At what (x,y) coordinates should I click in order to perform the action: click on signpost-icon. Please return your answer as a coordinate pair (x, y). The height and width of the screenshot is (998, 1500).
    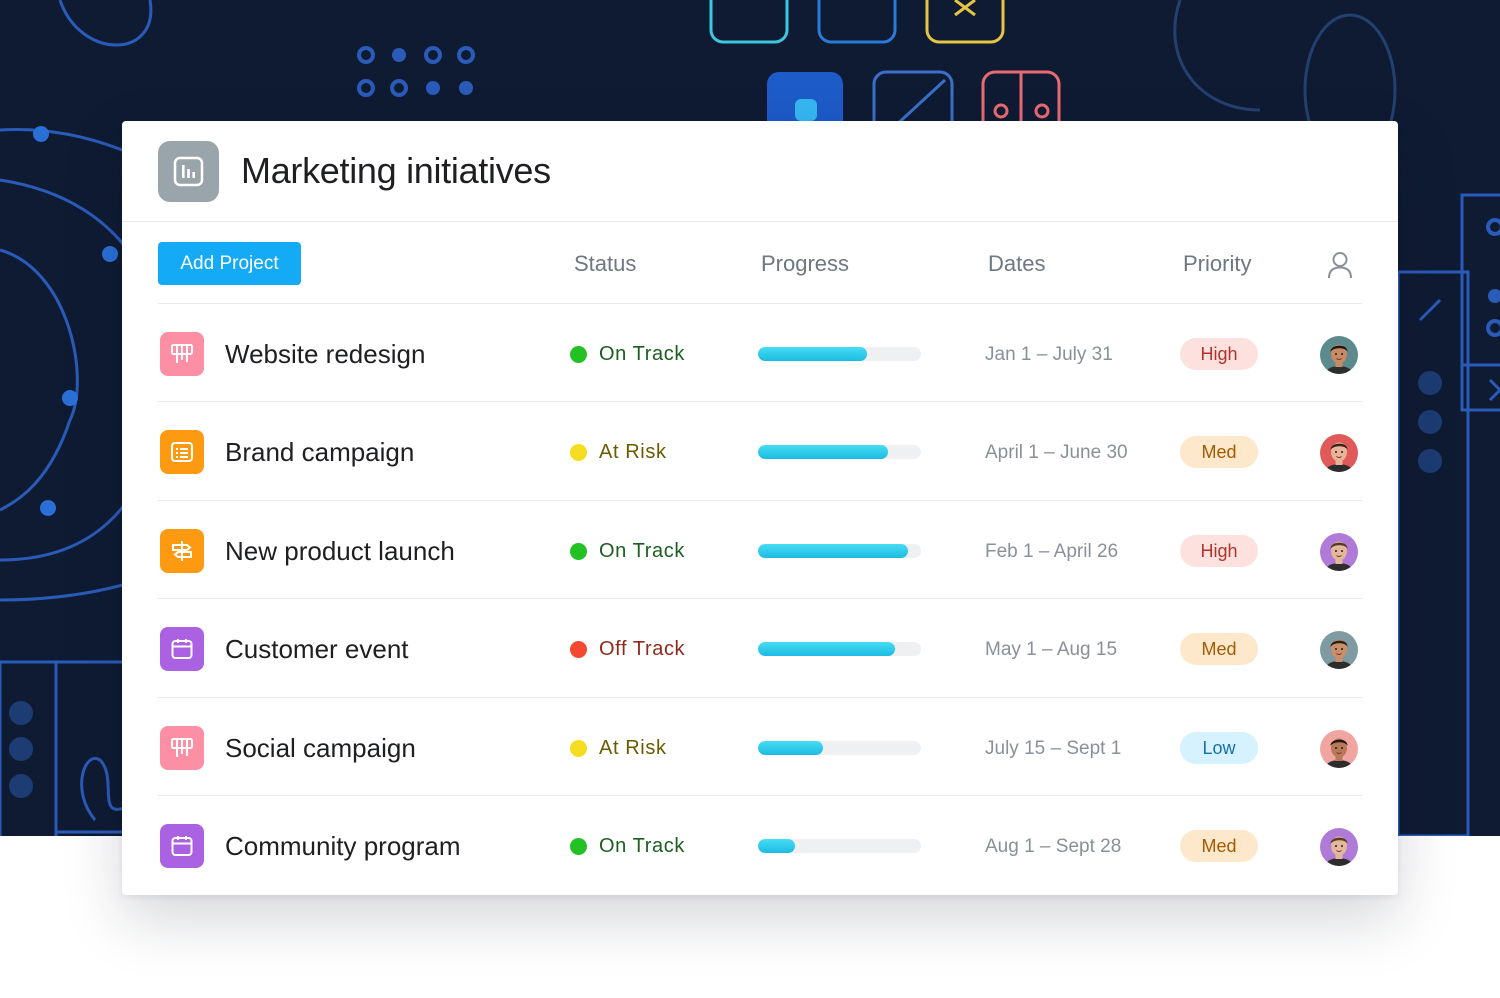
    Looking at the image, I should click on (182, 550).